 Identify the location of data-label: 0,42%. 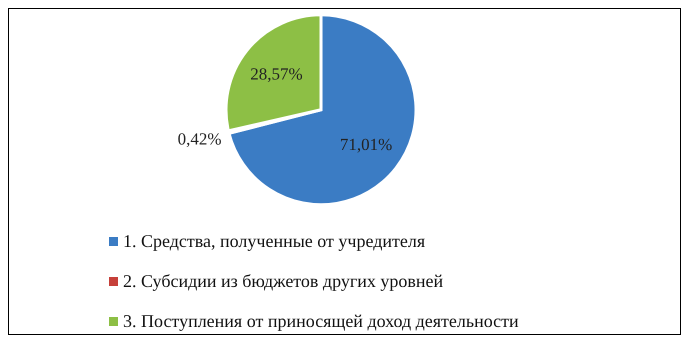
(200, 139).